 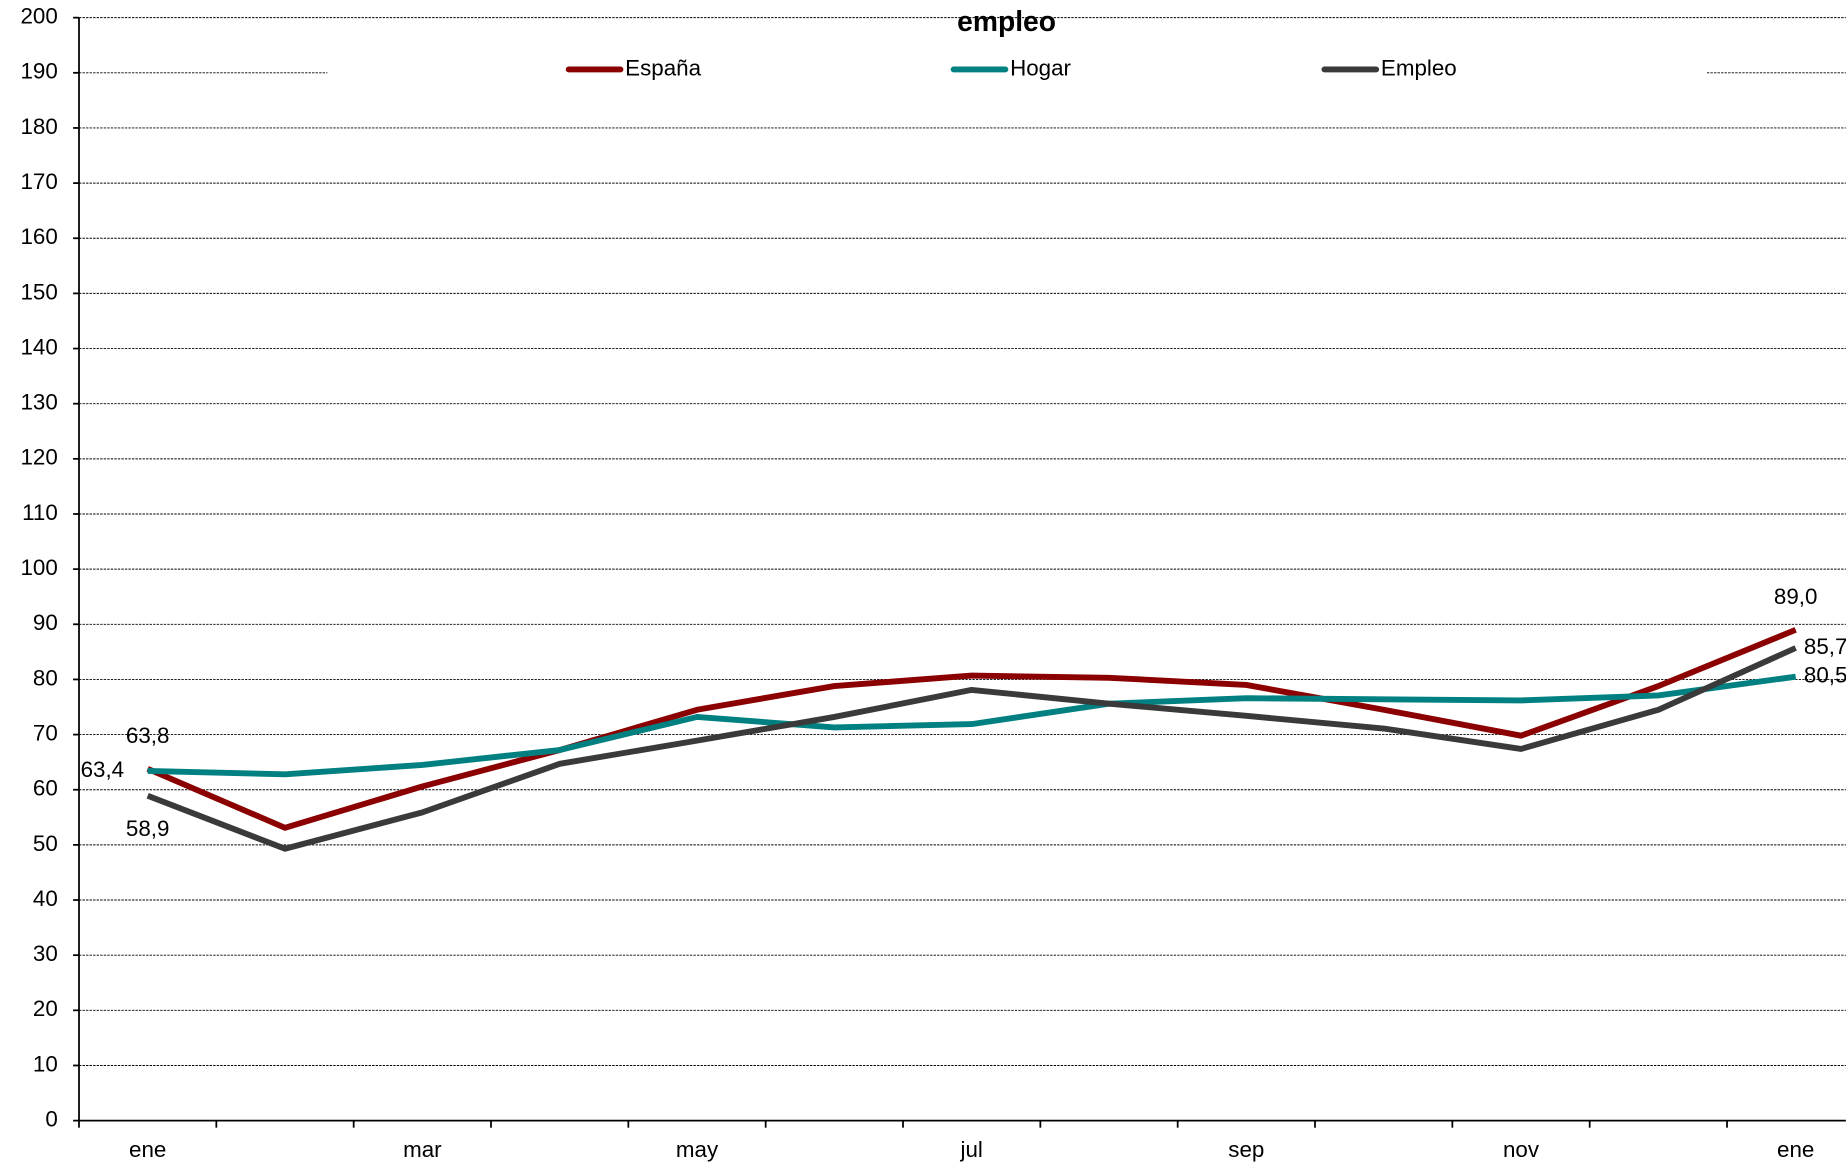 I want to click on y-tick-label: 60, so click(x=45, y=788).